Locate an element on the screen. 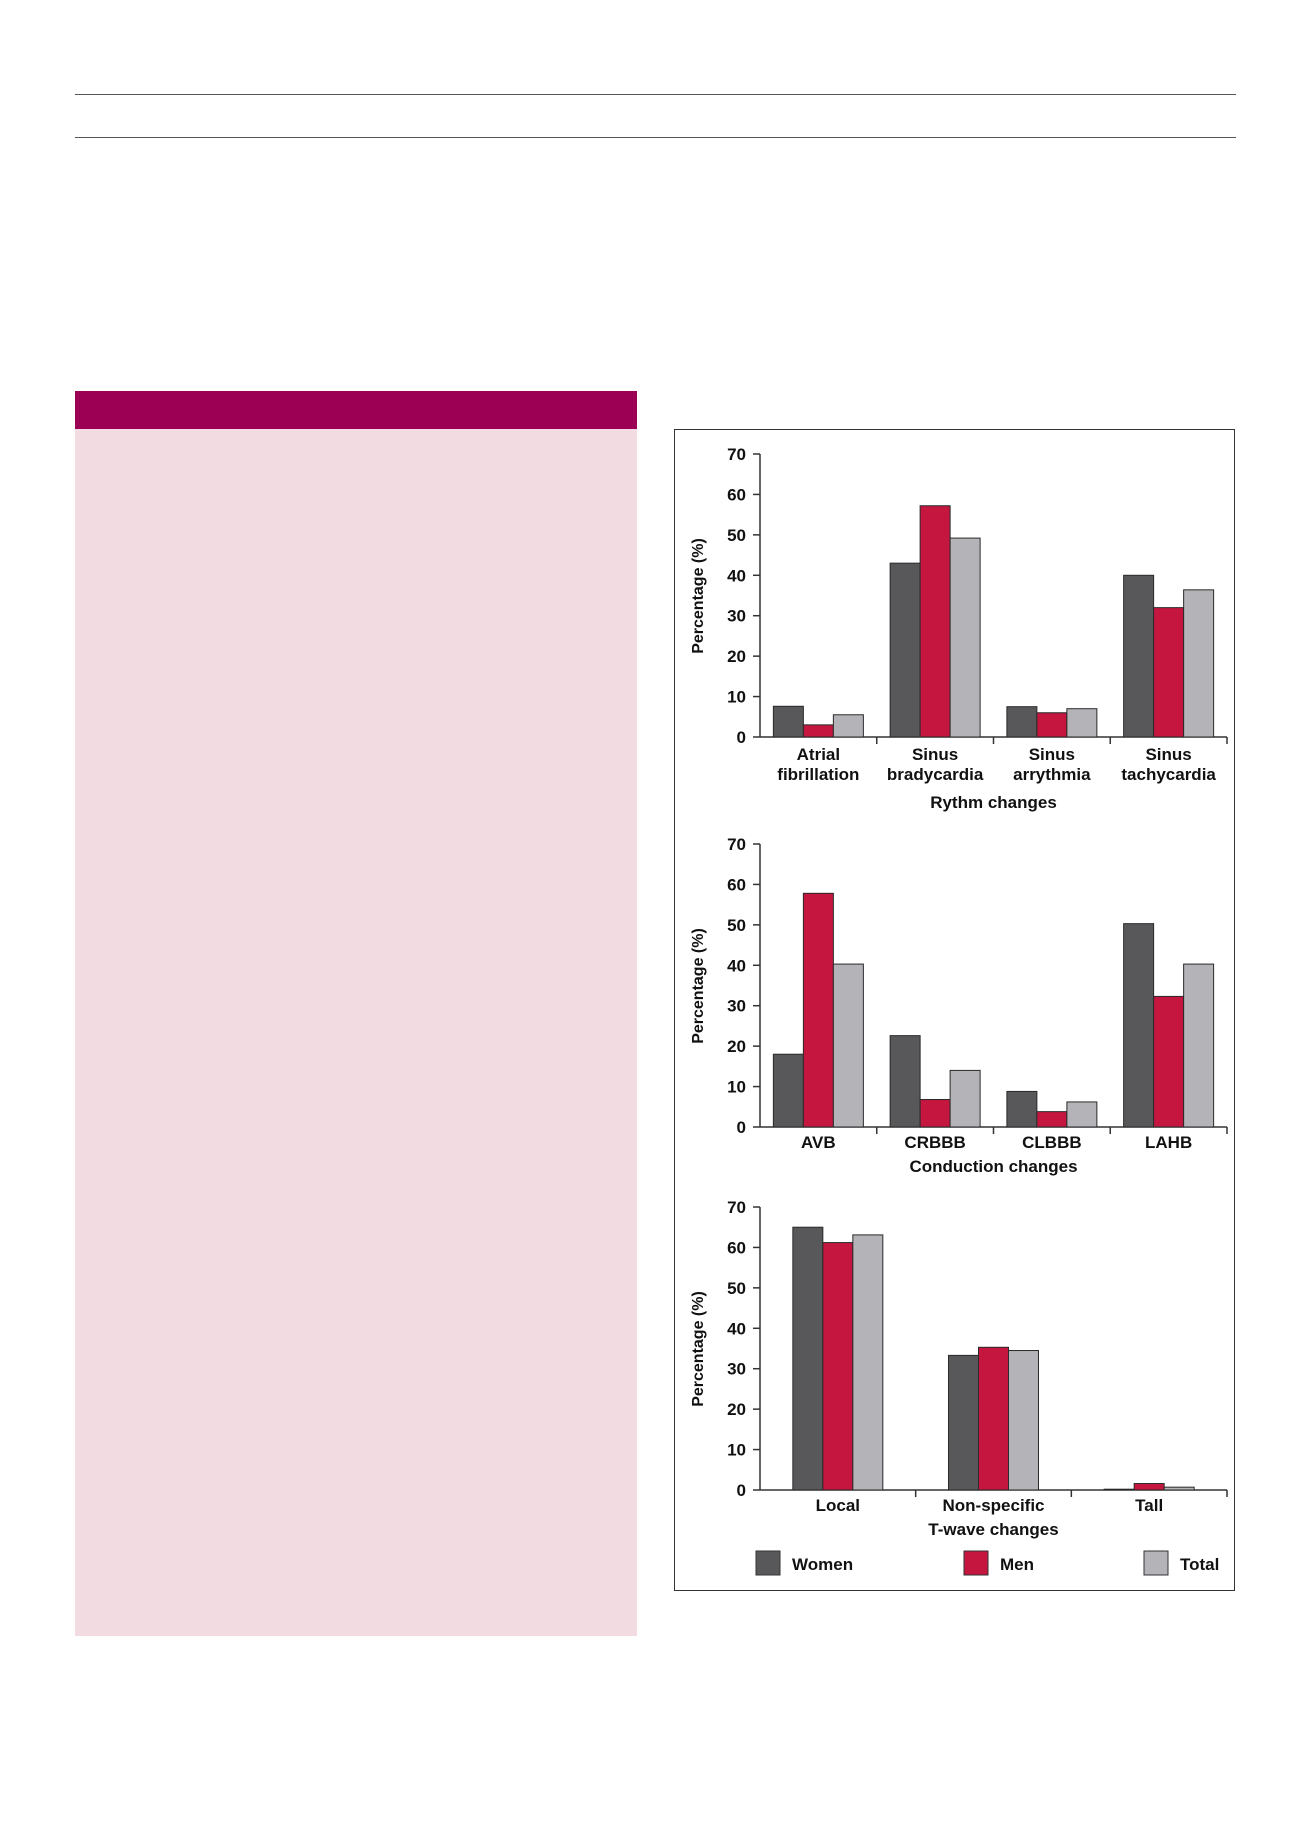  bar-women-lahb is located at coordinates (1139, 1025).